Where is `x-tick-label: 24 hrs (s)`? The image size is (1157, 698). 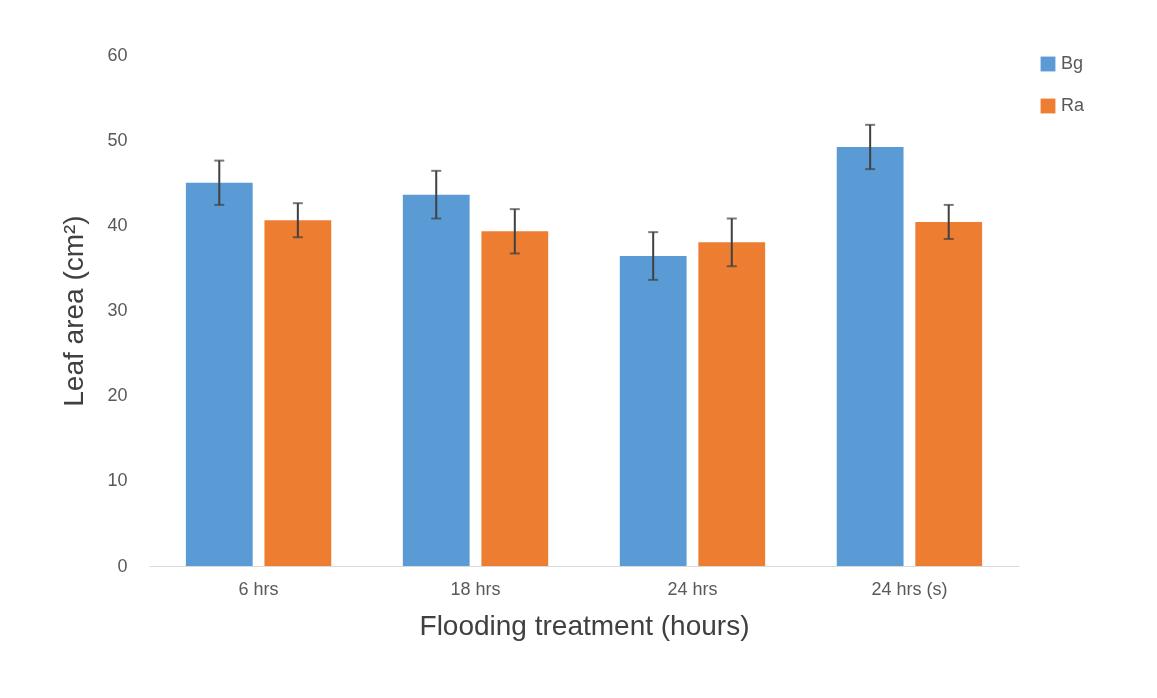 x-tick-label: 24 hrs (s) is located at coordinates (909, 588).